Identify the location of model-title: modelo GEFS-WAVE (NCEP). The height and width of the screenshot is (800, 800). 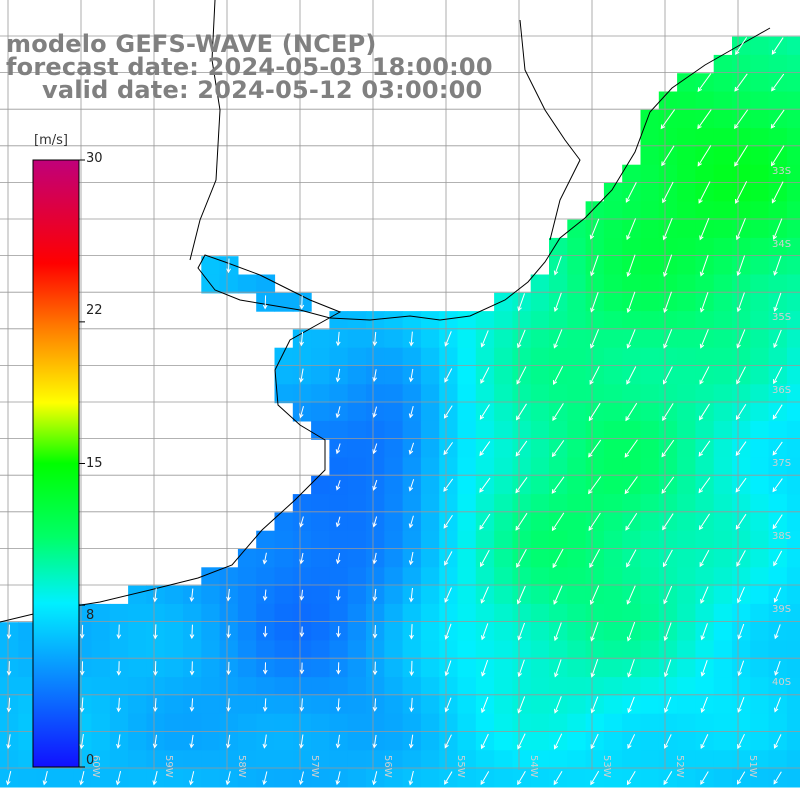
(191, 44).